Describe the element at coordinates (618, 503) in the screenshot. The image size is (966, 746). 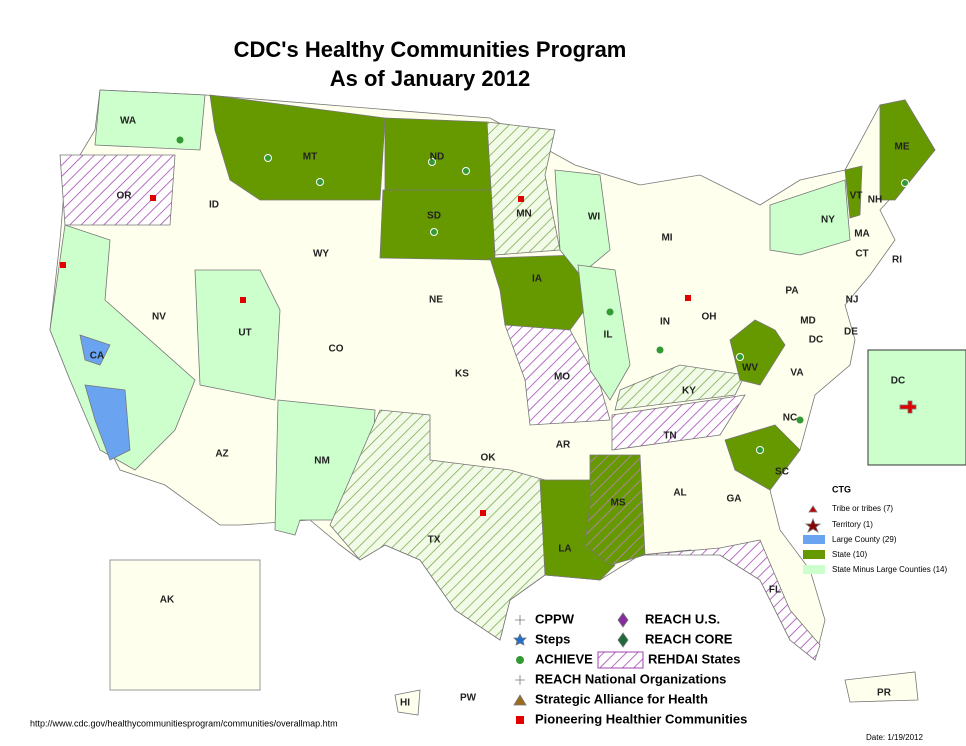
I see `state-label: MS` at that location.